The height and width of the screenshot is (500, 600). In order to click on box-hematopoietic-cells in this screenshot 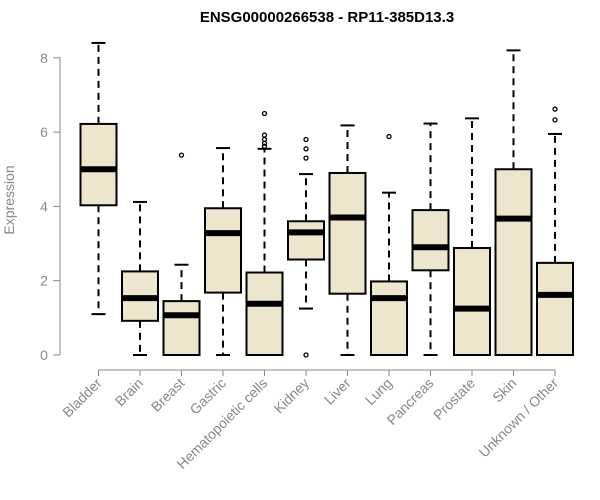, I will do `click(264, 233)`.